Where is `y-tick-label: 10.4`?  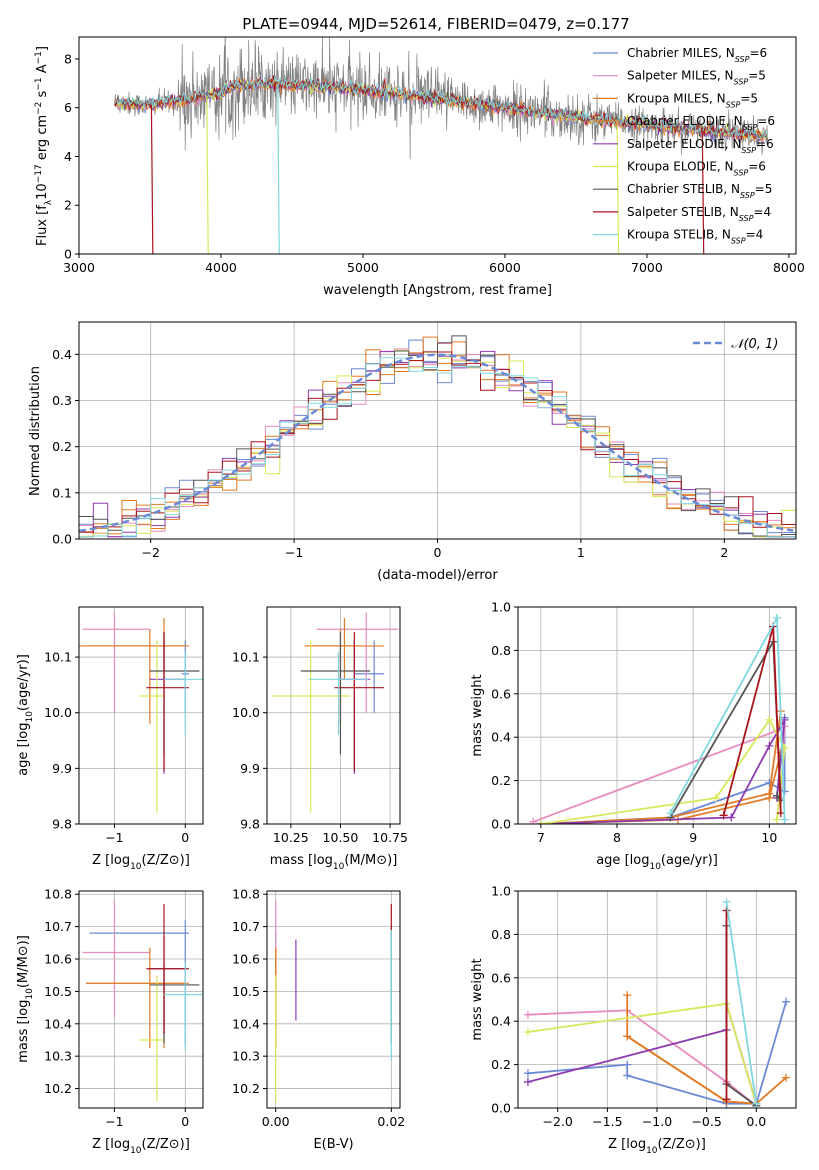
y-tick-label: 10.4 is located at coordinates (246, 1023).